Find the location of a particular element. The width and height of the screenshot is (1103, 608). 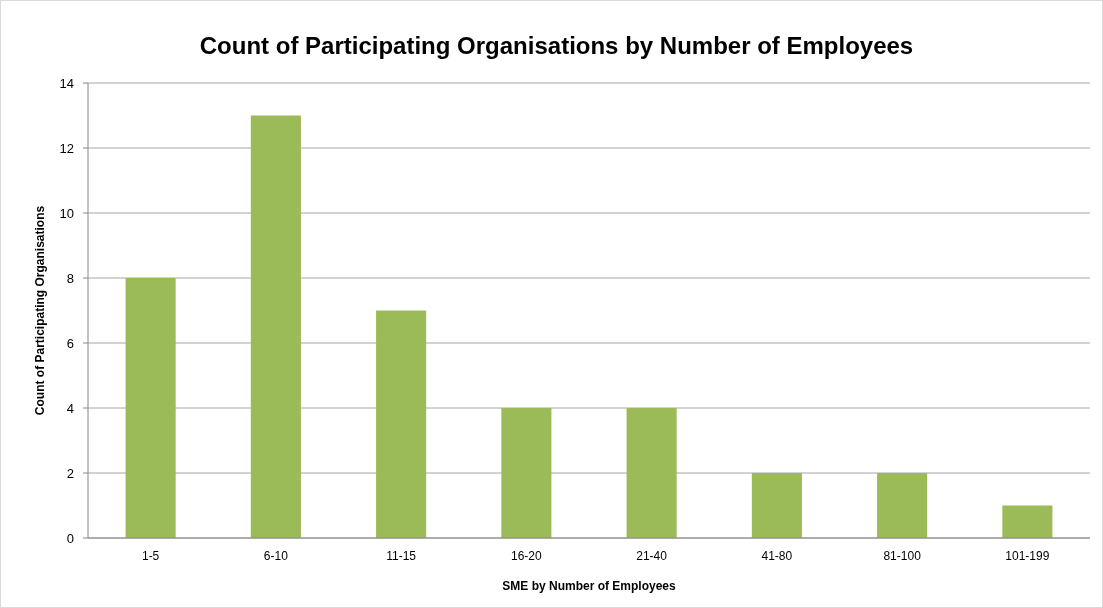

x-tick-label: 6-10 is located at coordinates (276, 556).